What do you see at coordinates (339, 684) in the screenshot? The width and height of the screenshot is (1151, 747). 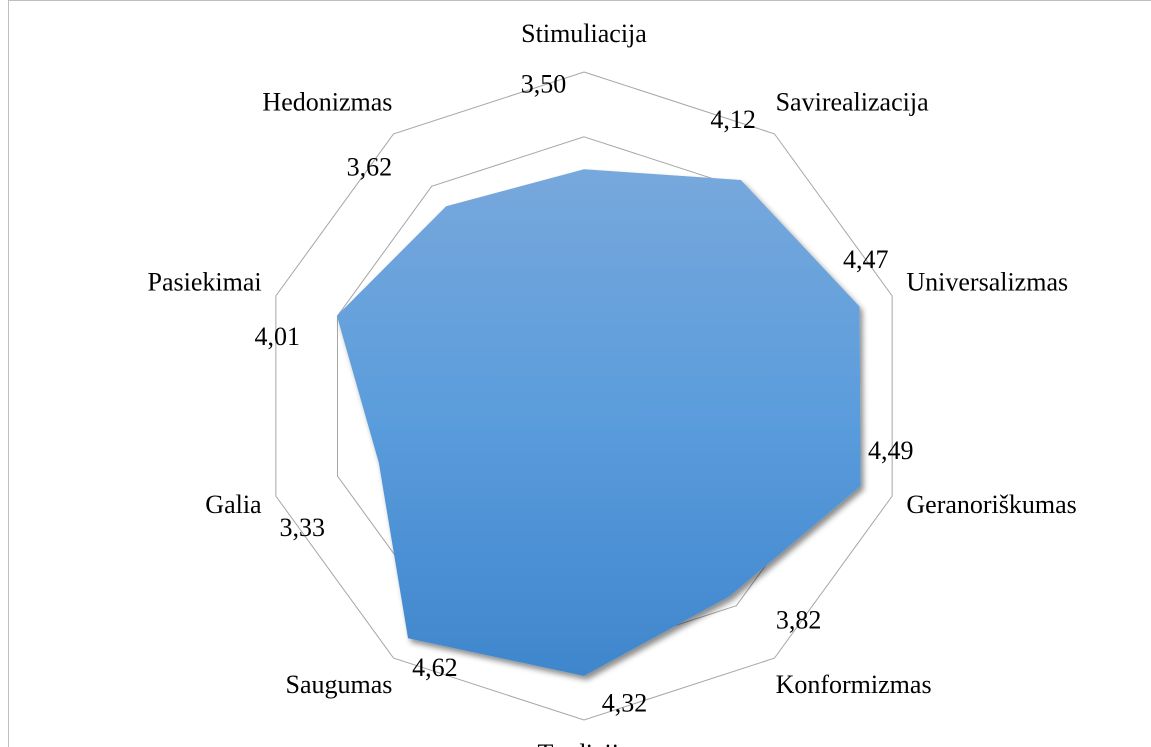 I see `category-label: Saugumas` at bounding box center [339, 684].